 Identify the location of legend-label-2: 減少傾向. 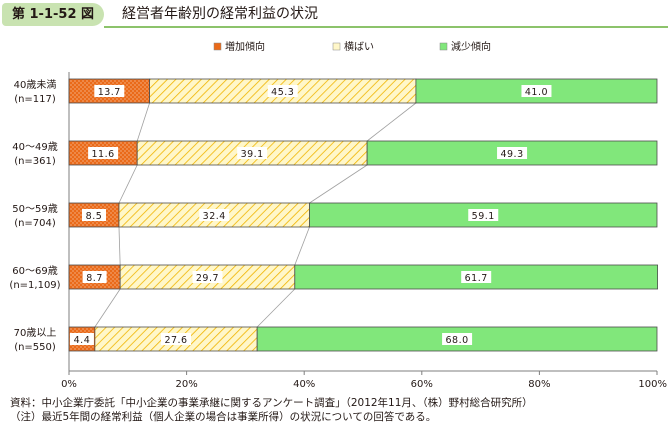
(471, 46).